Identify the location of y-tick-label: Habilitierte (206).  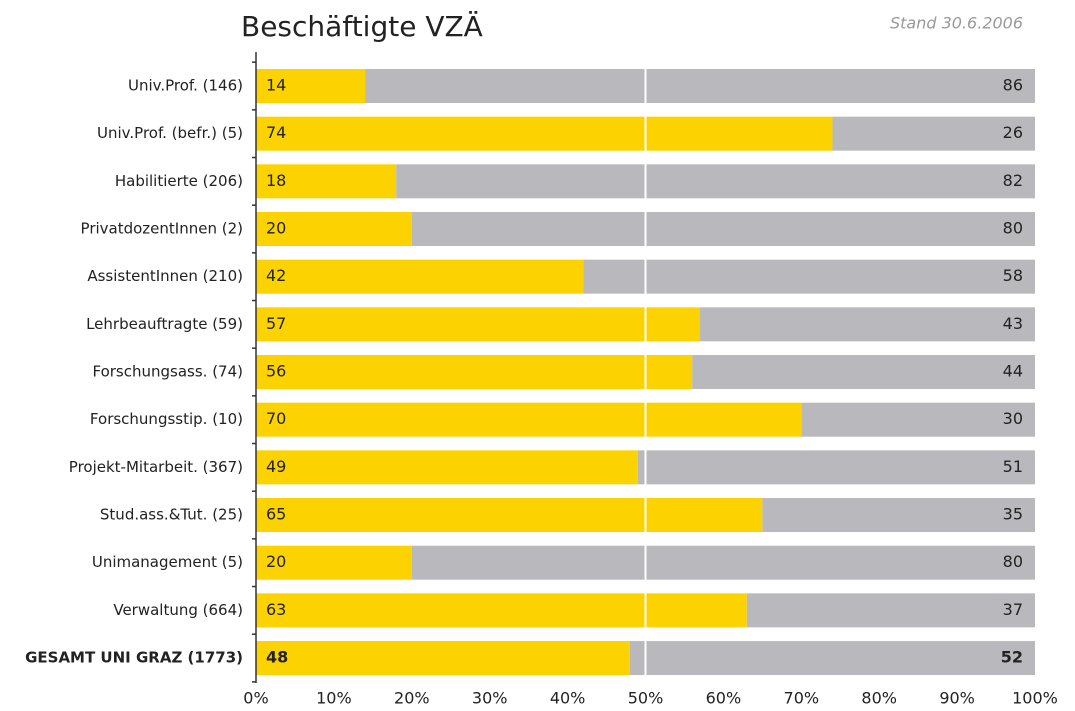
(179, 181).